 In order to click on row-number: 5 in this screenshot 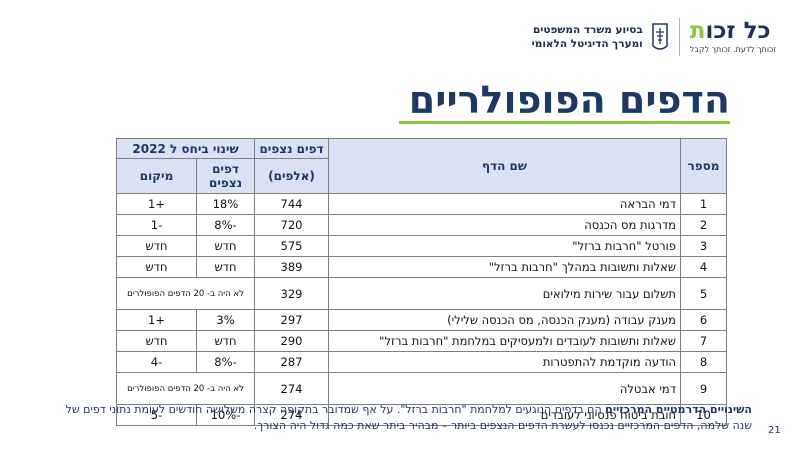, I will do `click(703, 293)`.